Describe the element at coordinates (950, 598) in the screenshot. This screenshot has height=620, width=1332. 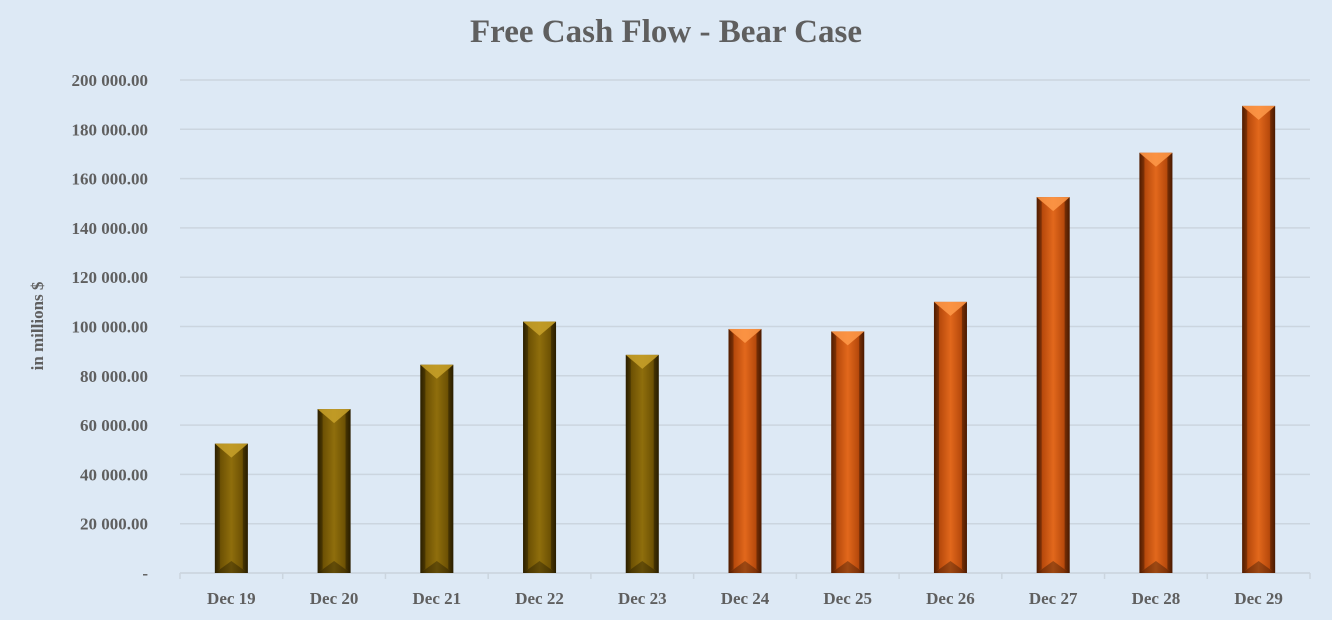
I see `x-tick-label: Dec 26` at that location.